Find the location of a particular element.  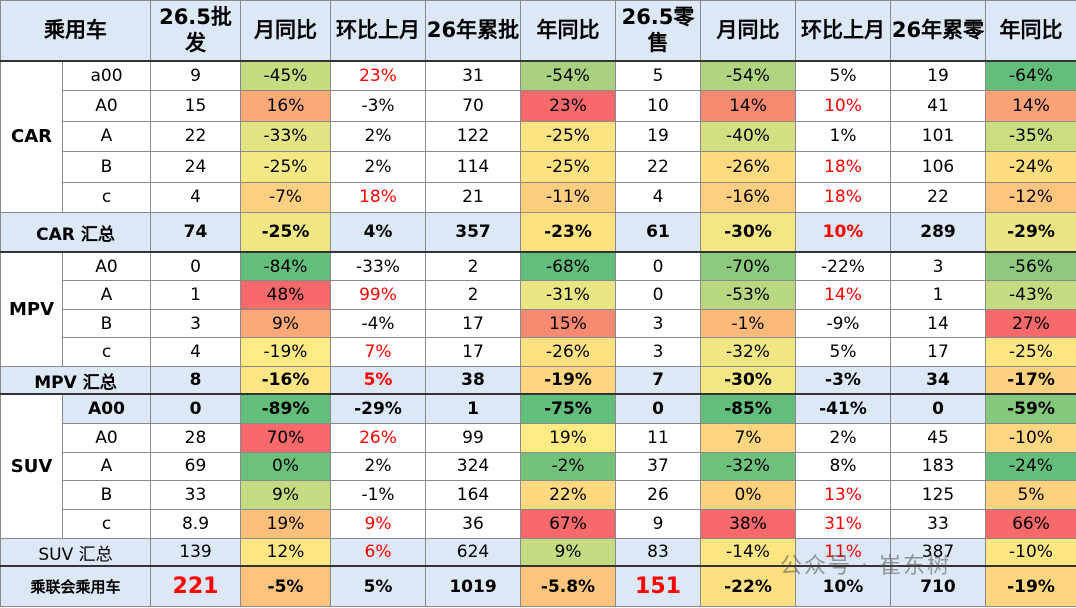

data-cell: -31% is located at coordinates (568, 295).